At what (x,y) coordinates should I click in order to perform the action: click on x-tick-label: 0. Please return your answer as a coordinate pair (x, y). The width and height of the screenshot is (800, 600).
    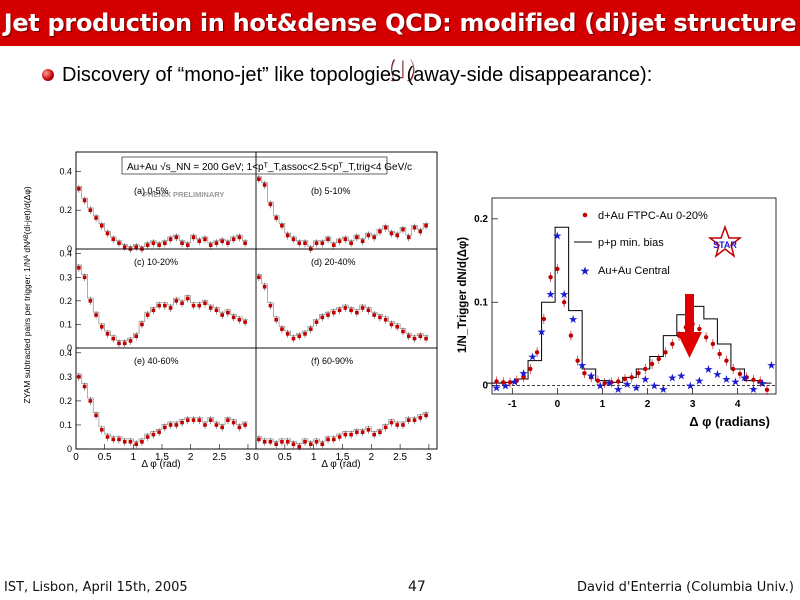
    Looking at the image, I should click on (558, 404).